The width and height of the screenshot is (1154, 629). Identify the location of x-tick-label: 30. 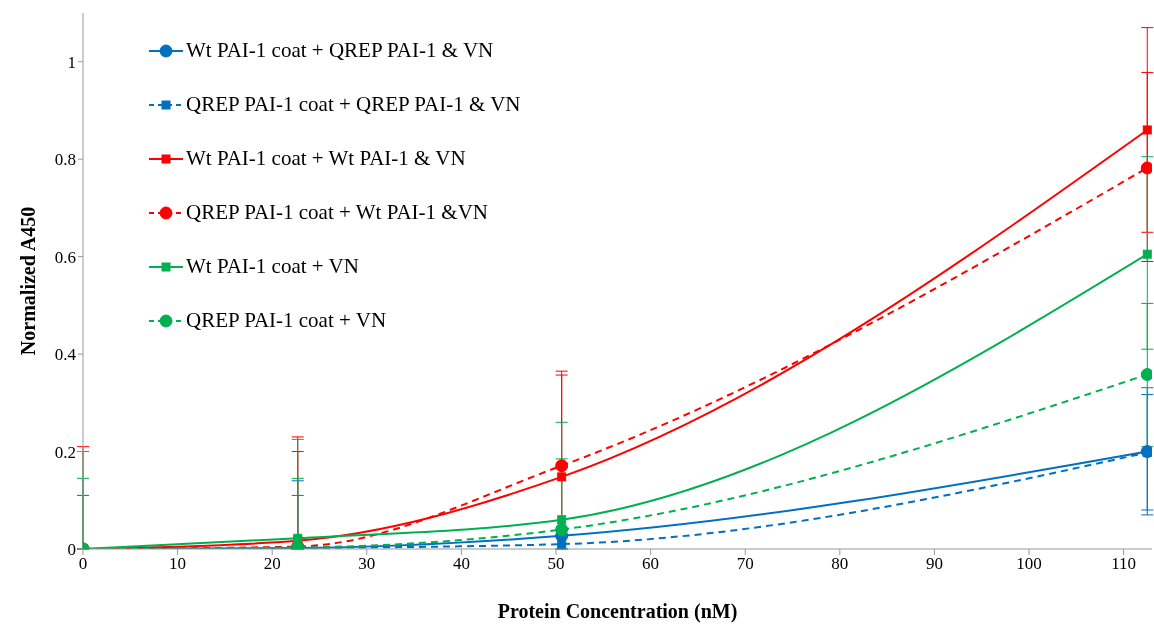
(367, 564).